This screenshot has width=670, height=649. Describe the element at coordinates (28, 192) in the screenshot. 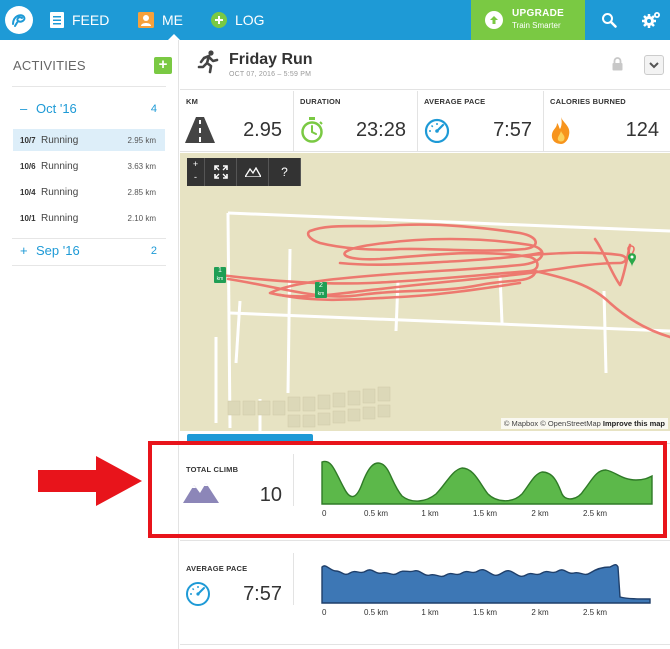

I see `activity-date: 10/4` at that location.